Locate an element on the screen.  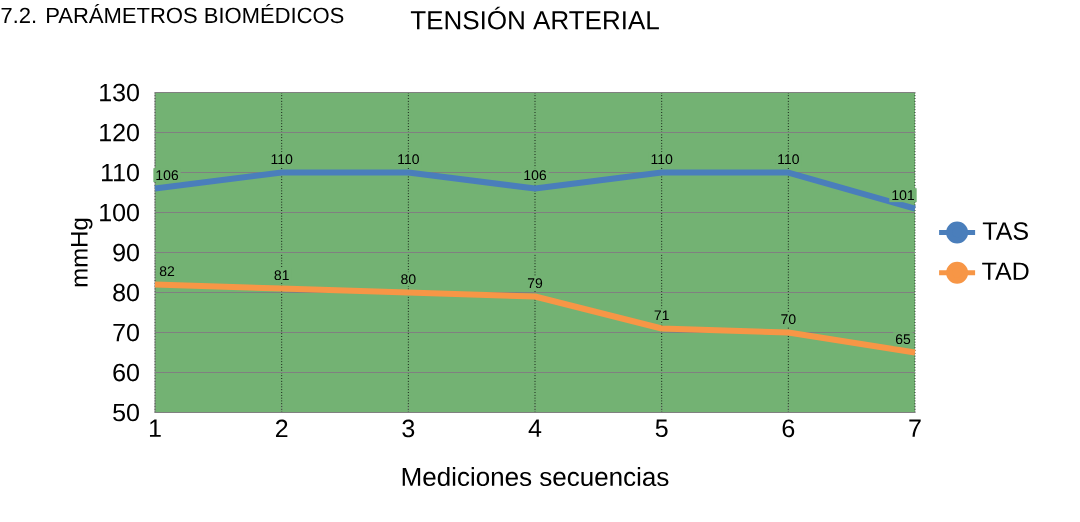
legend-label: TAS is located at coordinates (1005, 231).